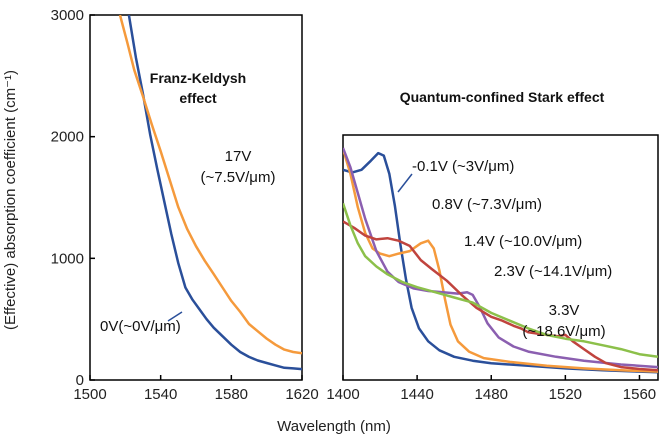  Describe the element at coordinates (140, 326) in the screenshot. I see `legend-label: 0V(~0V/μm)` at that location.